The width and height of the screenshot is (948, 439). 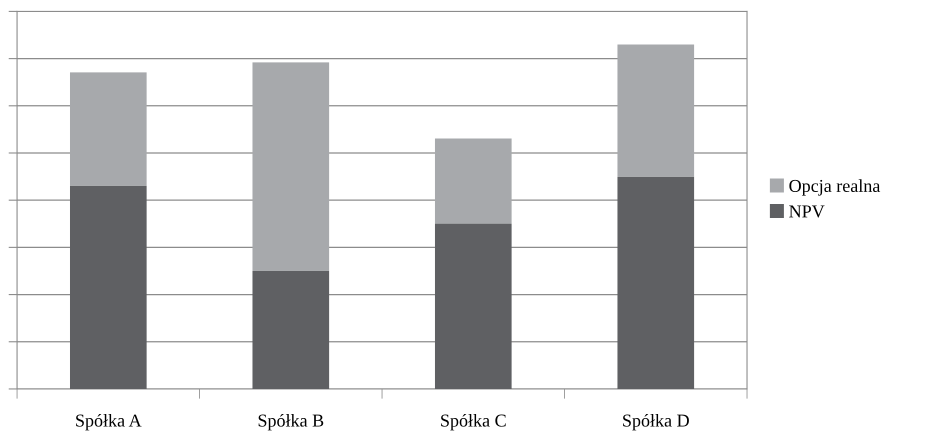 What do you see at coordinates (807, 212) in the screenshot?
I see `legend-label: NPV` at bounding box center [807, 212].